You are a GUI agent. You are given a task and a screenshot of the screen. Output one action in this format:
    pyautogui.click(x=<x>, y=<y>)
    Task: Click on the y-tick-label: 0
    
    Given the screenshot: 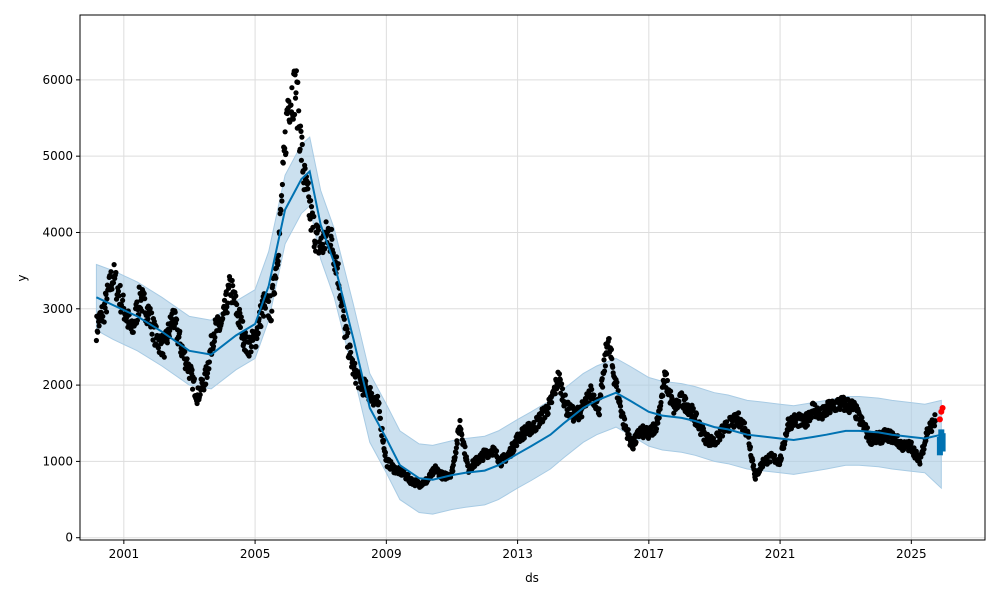 What is the action you would take?
    pyautogui.click(x=69, y=538)
    